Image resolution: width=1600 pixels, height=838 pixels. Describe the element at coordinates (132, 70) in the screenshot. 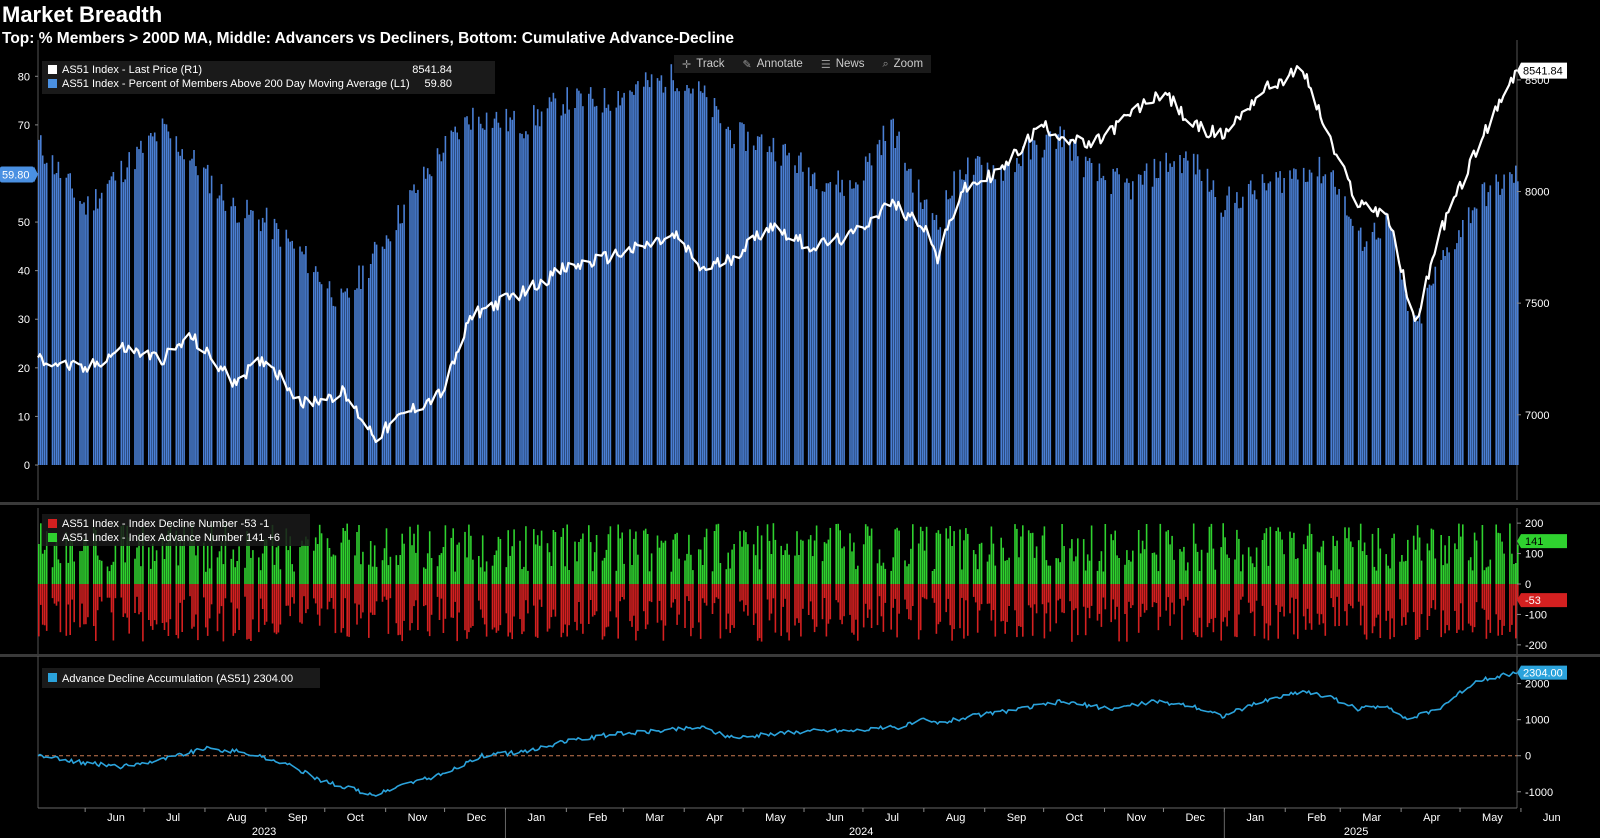

I see `legend-label: AS51 Index - Last Price (R1)` at that location.